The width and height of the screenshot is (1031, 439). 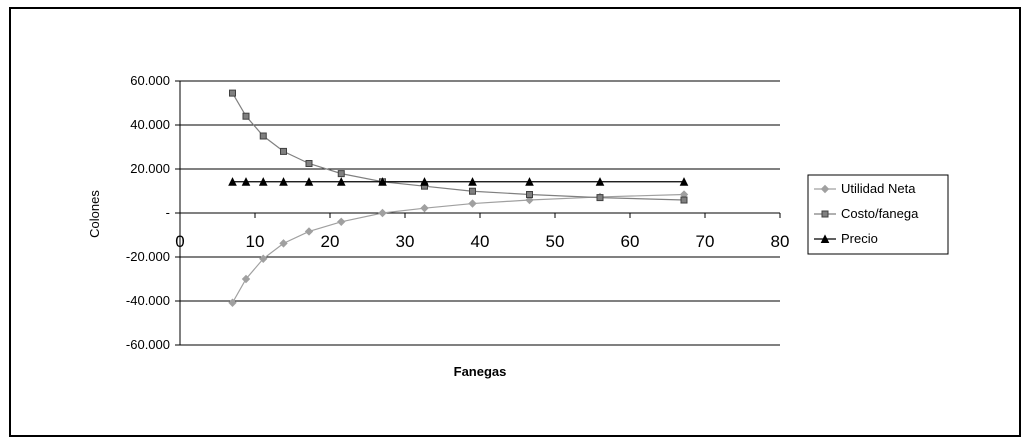 I want to click on x-tick-labels: 0 10 20 30 40 50 60 70 80, so click(x=482, y=241).